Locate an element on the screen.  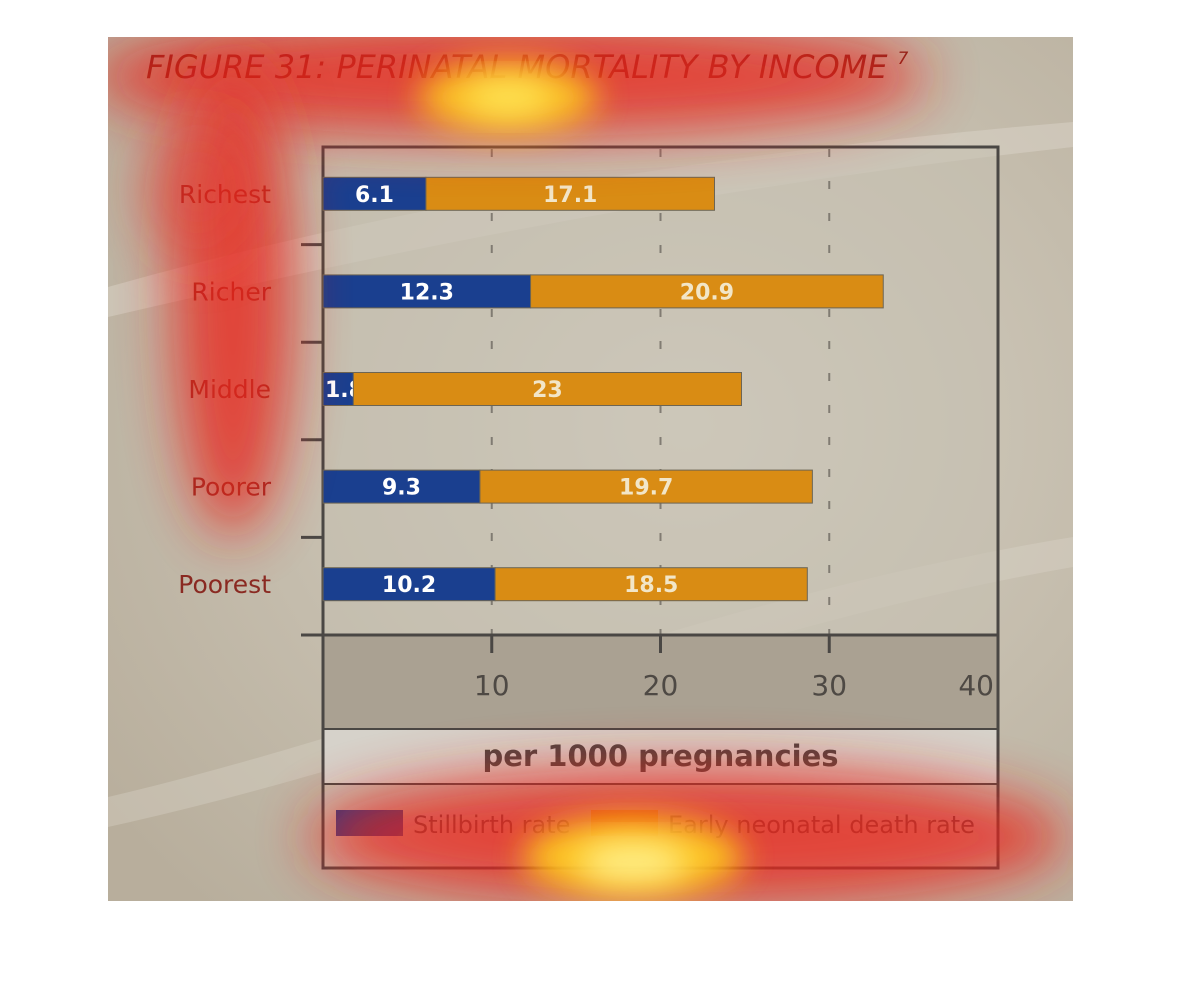
x-tick-label: 10 is located at coordinates (492, 685).